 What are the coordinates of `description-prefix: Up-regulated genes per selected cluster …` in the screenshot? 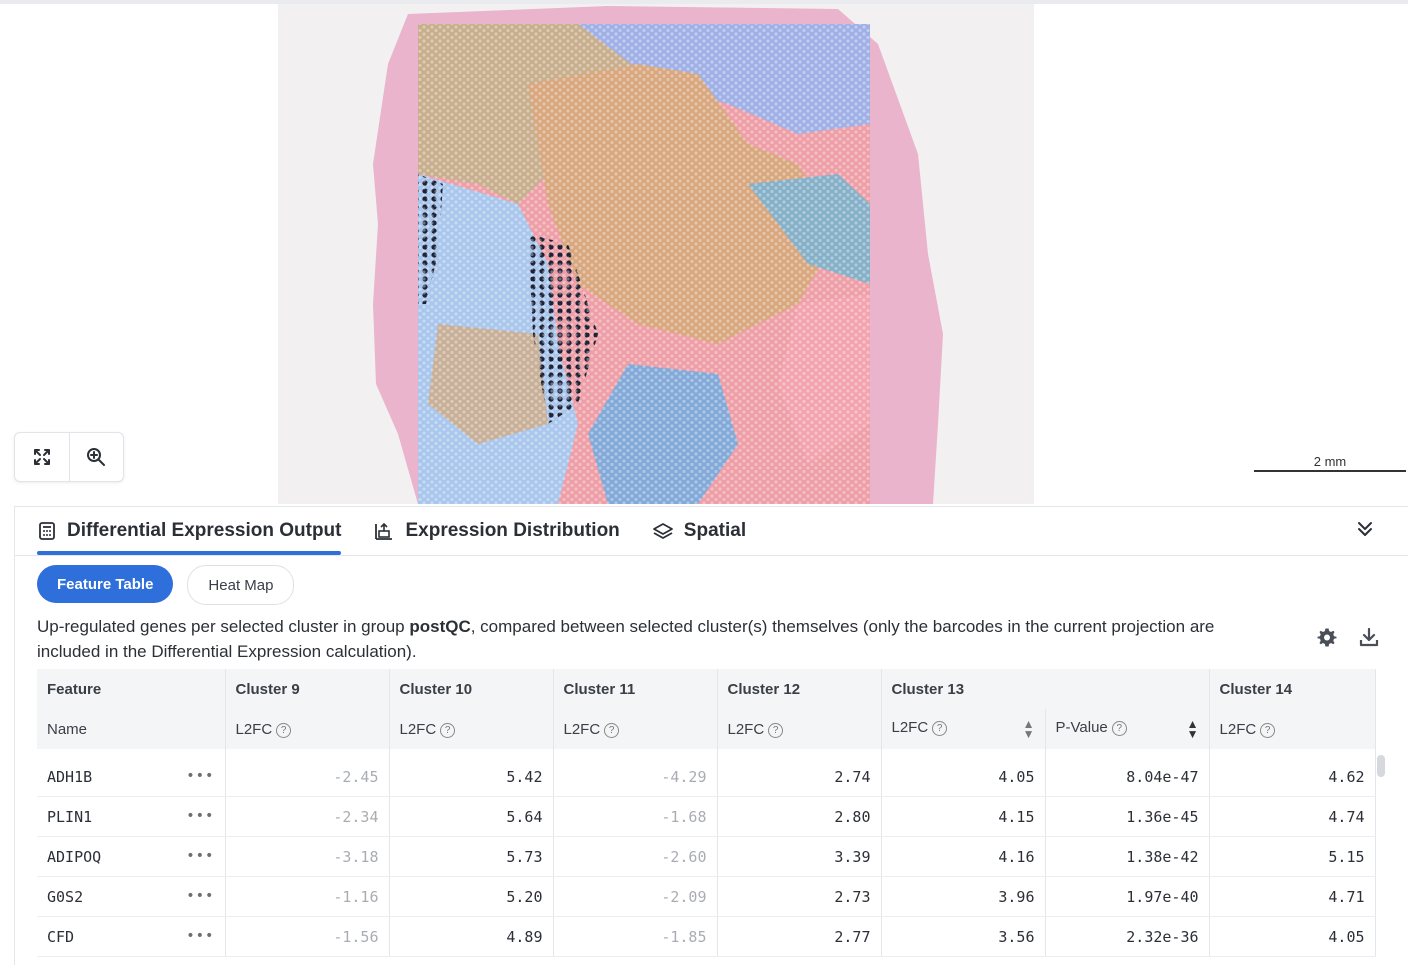 It's located at (223, 626).